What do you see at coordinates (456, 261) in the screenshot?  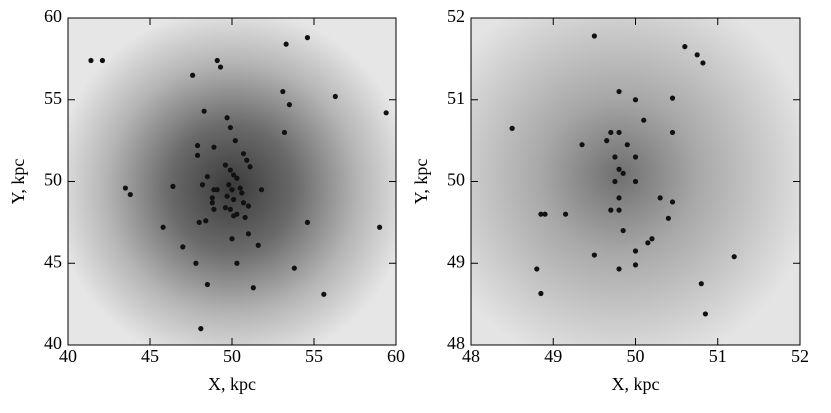 I see `y-tick-label: 49` at bounding box center [456, 261].